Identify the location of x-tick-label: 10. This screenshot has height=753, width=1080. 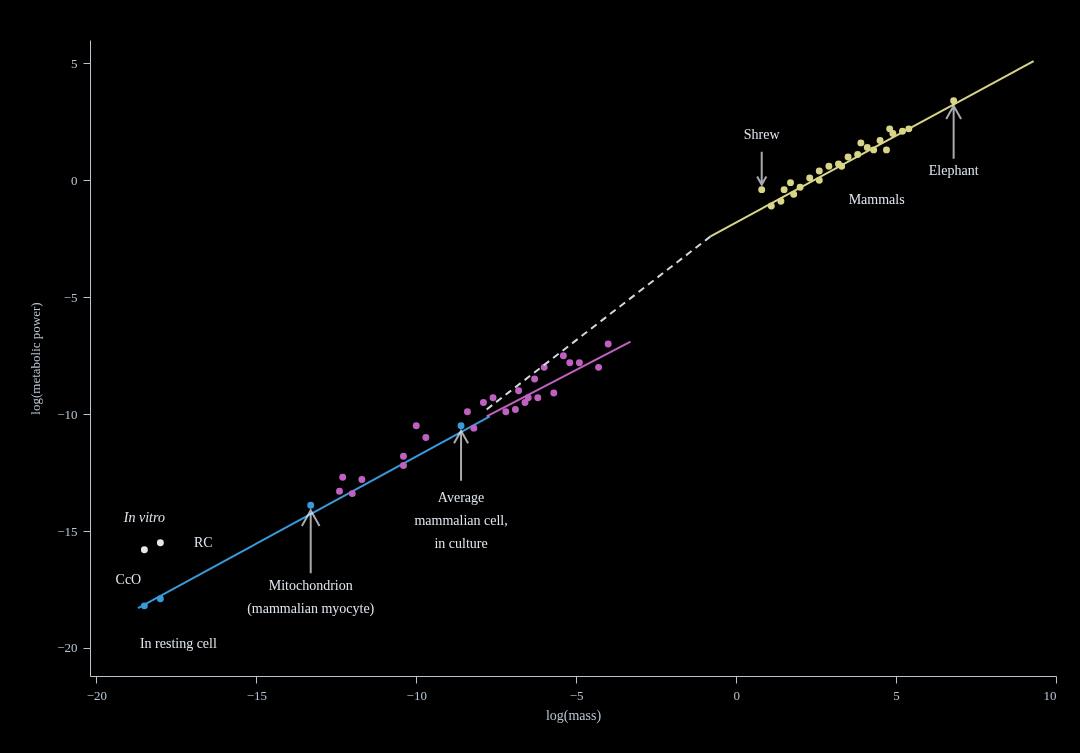
(1050, 695).